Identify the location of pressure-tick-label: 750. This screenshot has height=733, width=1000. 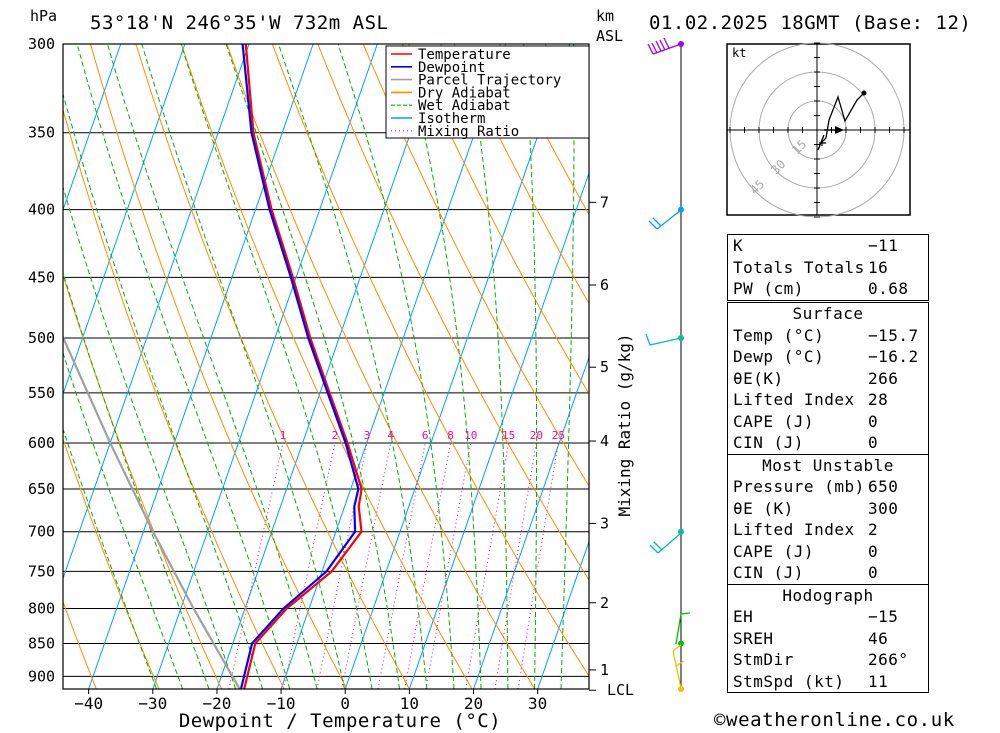
(41, 571).